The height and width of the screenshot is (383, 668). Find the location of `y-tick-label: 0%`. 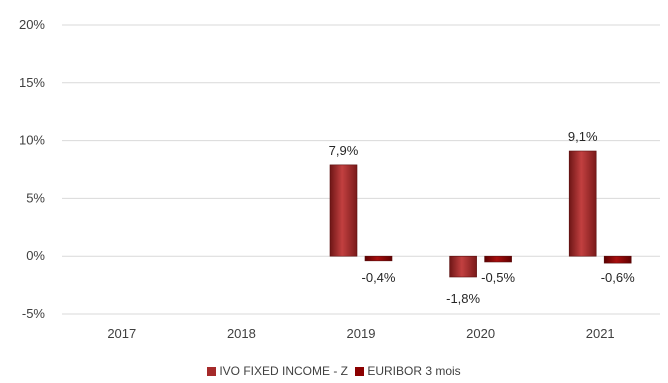

y-tick-label: 0% is located at coordinates (35, 255).